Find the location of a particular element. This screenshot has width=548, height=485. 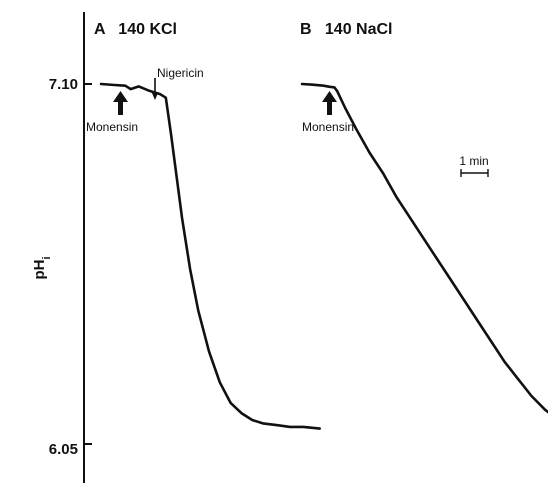

monensin-arrow-panel-b is located at coordinates (329, 103).